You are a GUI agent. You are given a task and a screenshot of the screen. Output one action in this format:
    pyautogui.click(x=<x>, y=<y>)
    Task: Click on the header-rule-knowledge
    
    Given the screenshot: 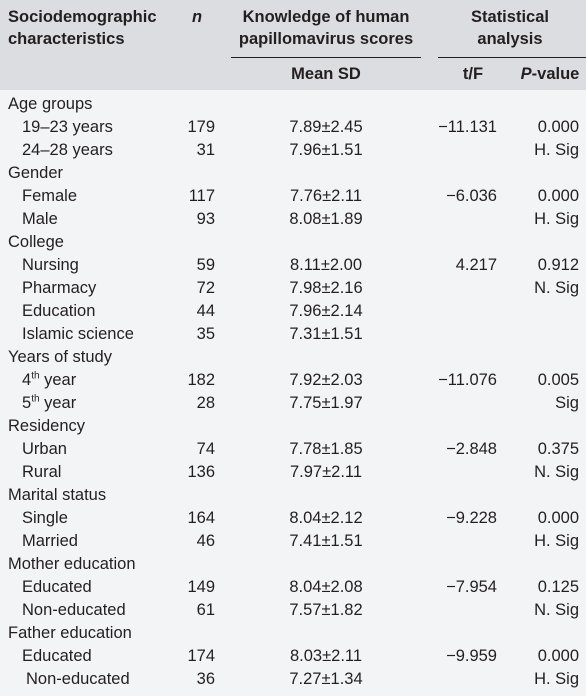 What is the action you would take?
    pyautogui.click(x=326, y=57)
    